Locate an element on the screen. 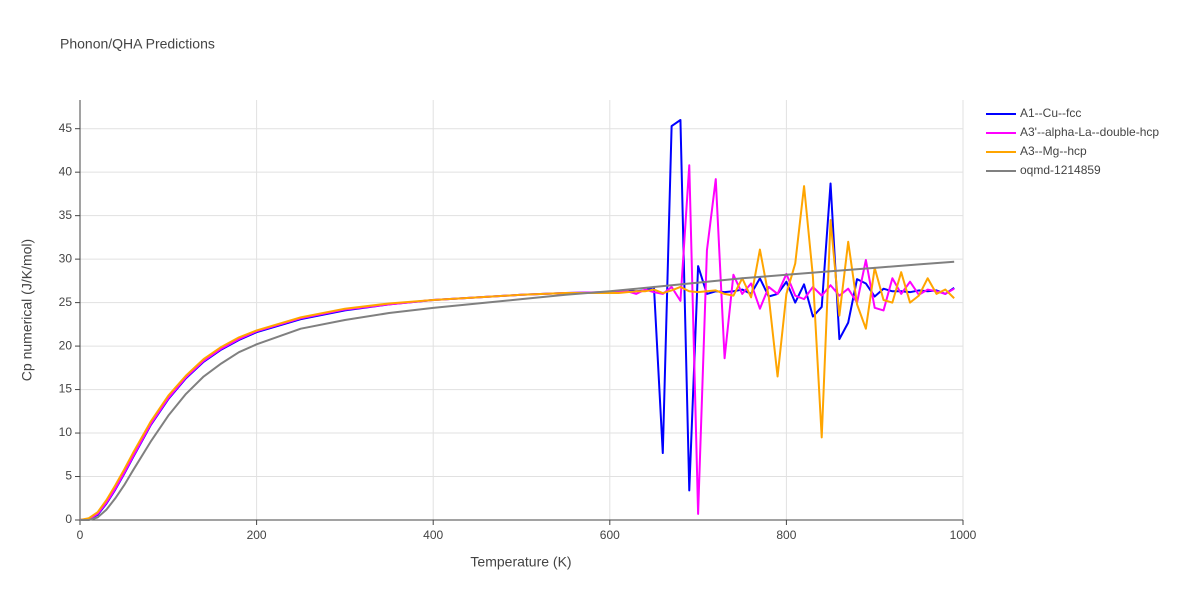 The width and height of the screenshot is (1200, 600). legend-label: oqmd-1214859 is located at coordinates (1060, 170).